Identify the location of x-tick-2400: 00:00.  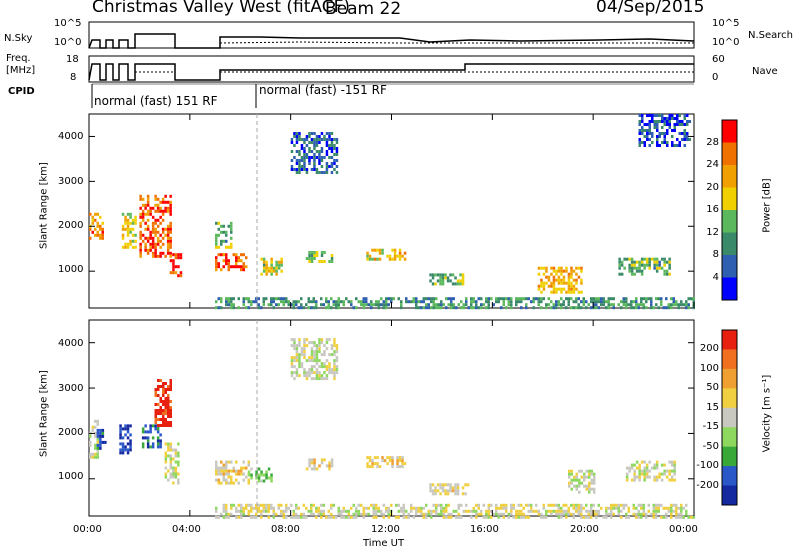
(683, 529).